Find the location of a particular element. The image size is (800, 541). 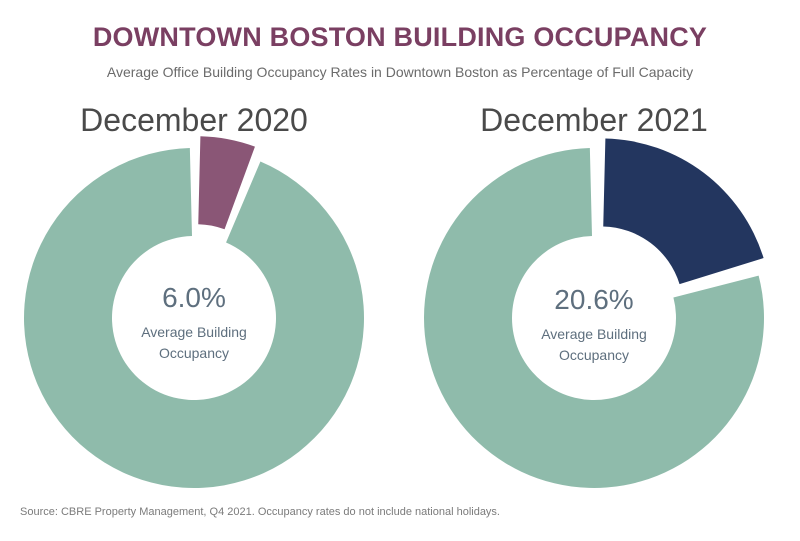

center-label-line2-2020: Occupancy is located at coordinates (194, 353).